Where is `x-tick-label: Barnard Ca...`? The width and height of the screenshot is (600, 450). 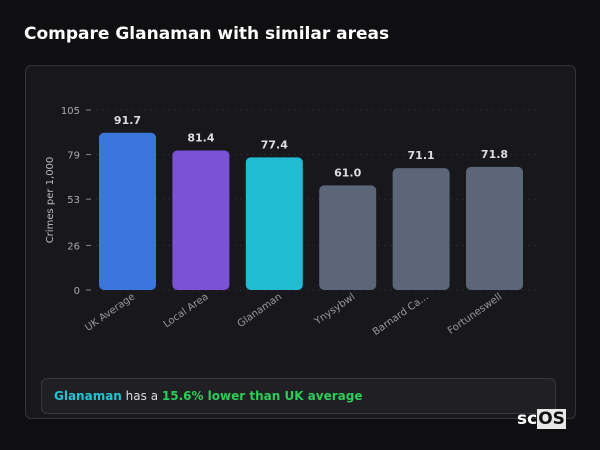 x-tick-label: Barnard Ca... is located at coordinates (401, 314).